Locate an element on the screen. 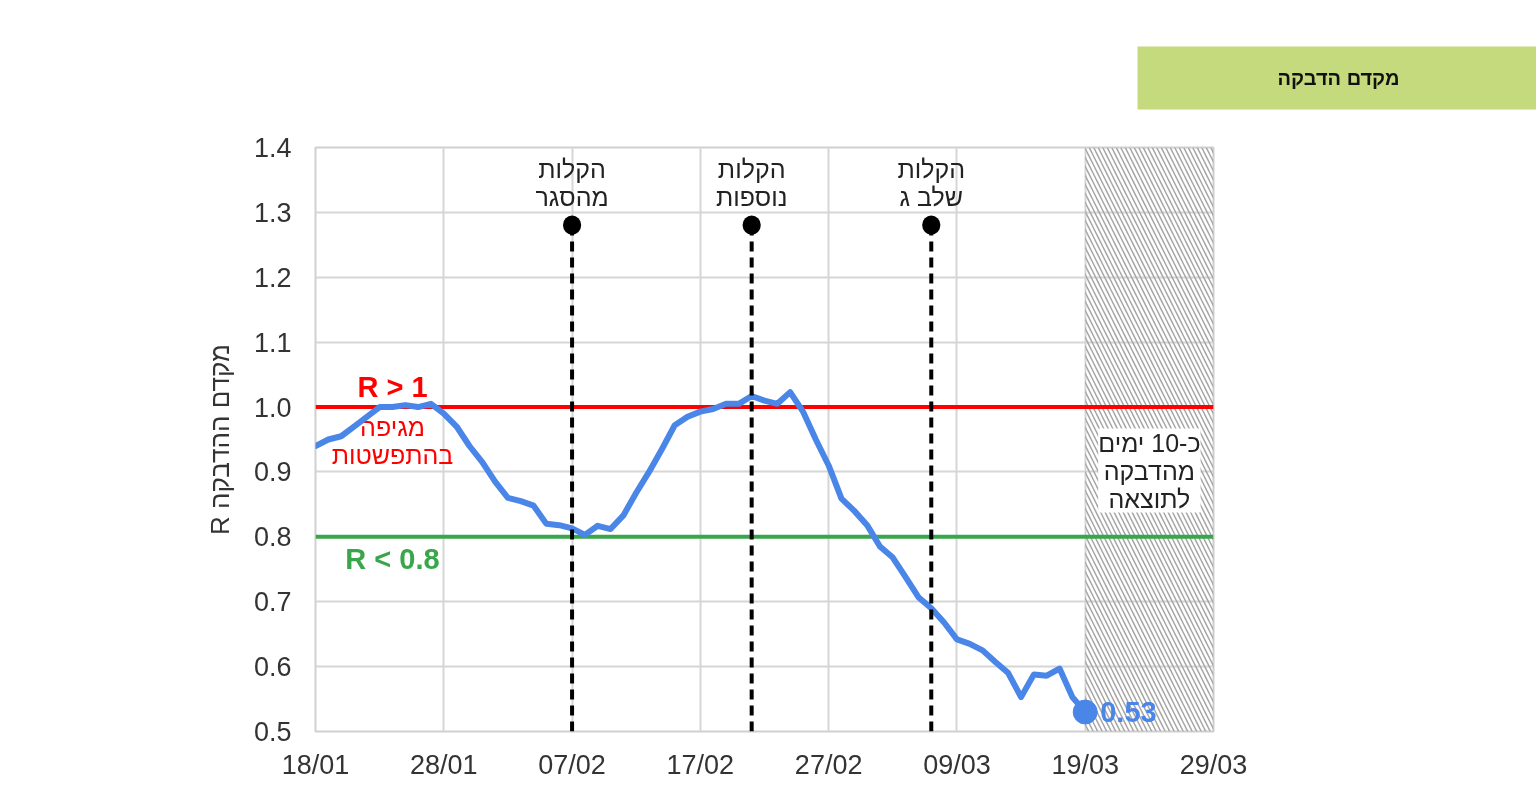 The image size is (1536, 799). x-tick-label: 29/03 is located at coordinates (1213, 764).